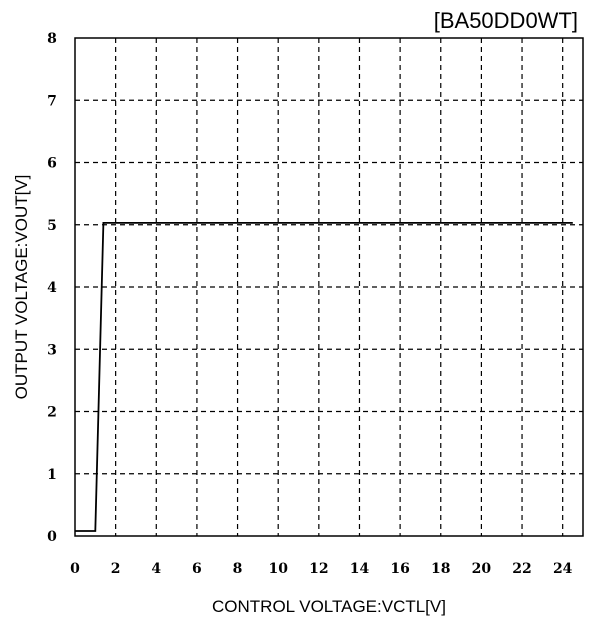  I want to click on x-axis-label: CONTROL VOLTAGE:VCTL[V], so click(329, 606).